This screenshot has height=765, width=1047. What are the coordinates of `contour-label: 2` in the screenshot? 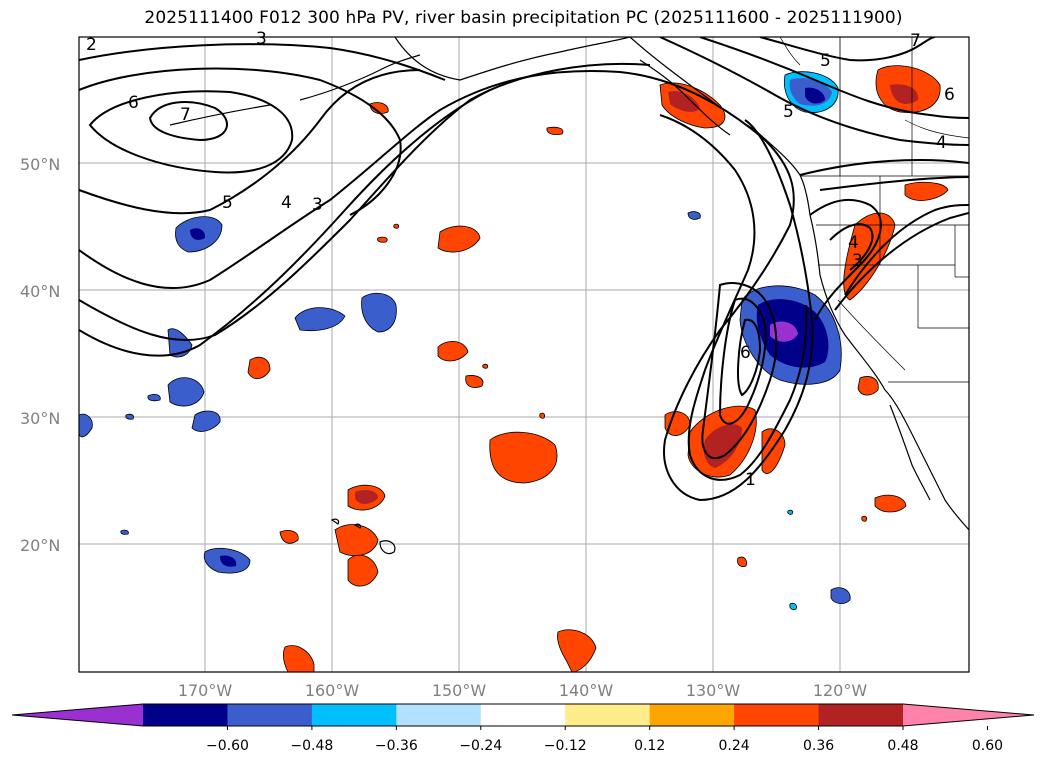 It's located at (91, 45).